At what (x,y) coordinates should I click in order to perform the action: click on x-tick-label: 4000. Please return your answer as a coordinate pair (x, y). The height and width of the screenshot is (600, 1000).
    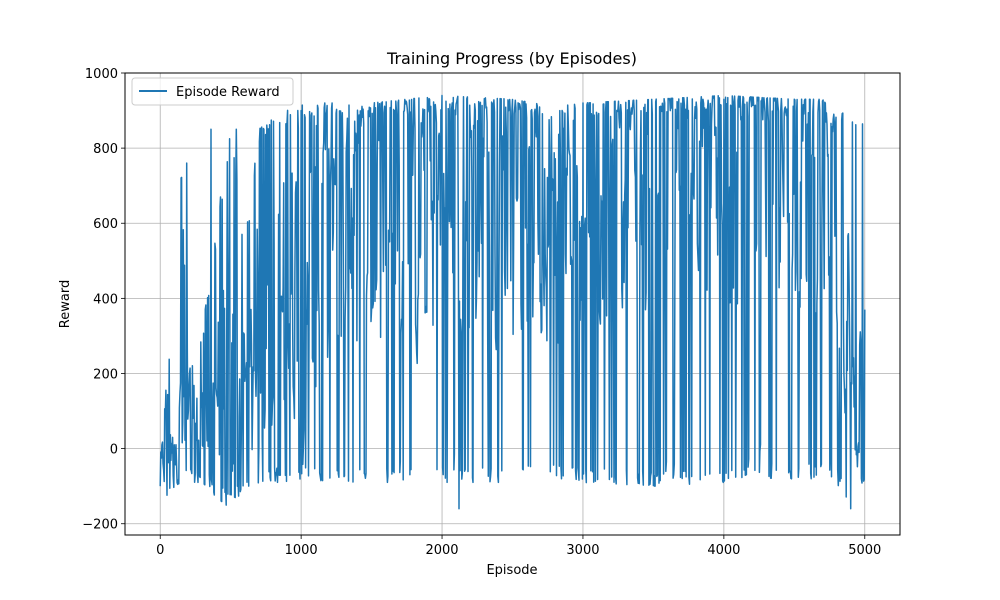
    Looking at the image, I should click on (723, 550).